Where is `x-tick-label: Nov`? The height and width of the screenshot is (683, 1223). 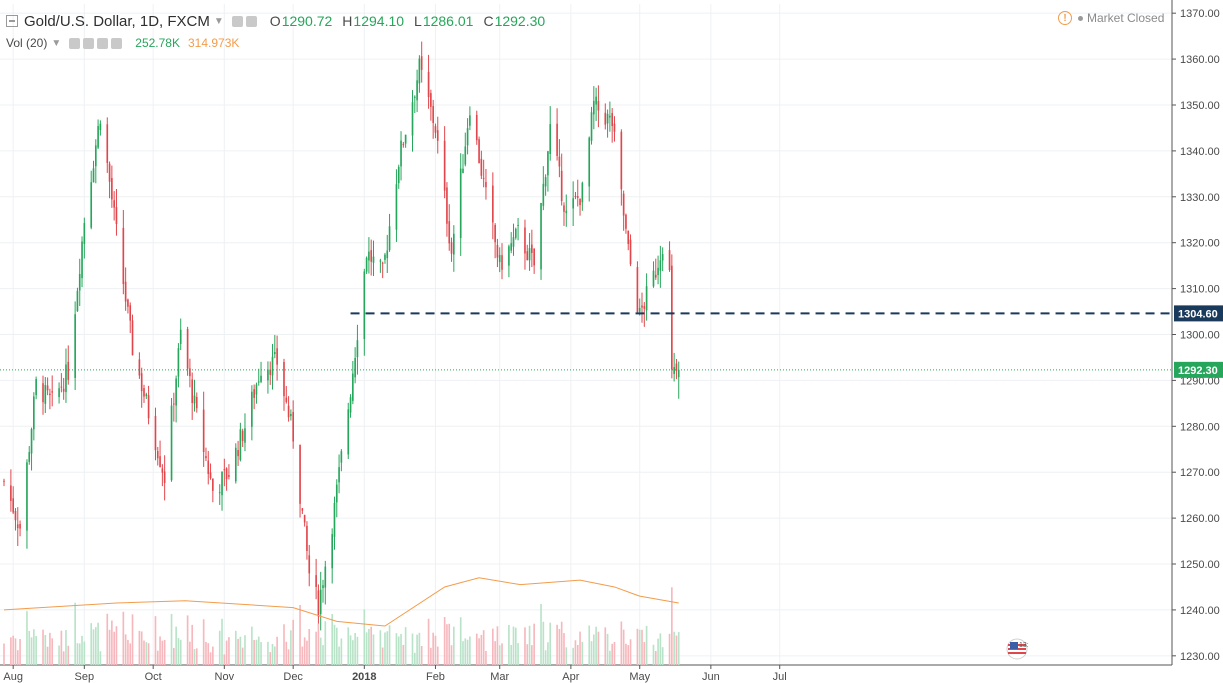
x-tick-label: Nov is located at coordinates (225, 677).